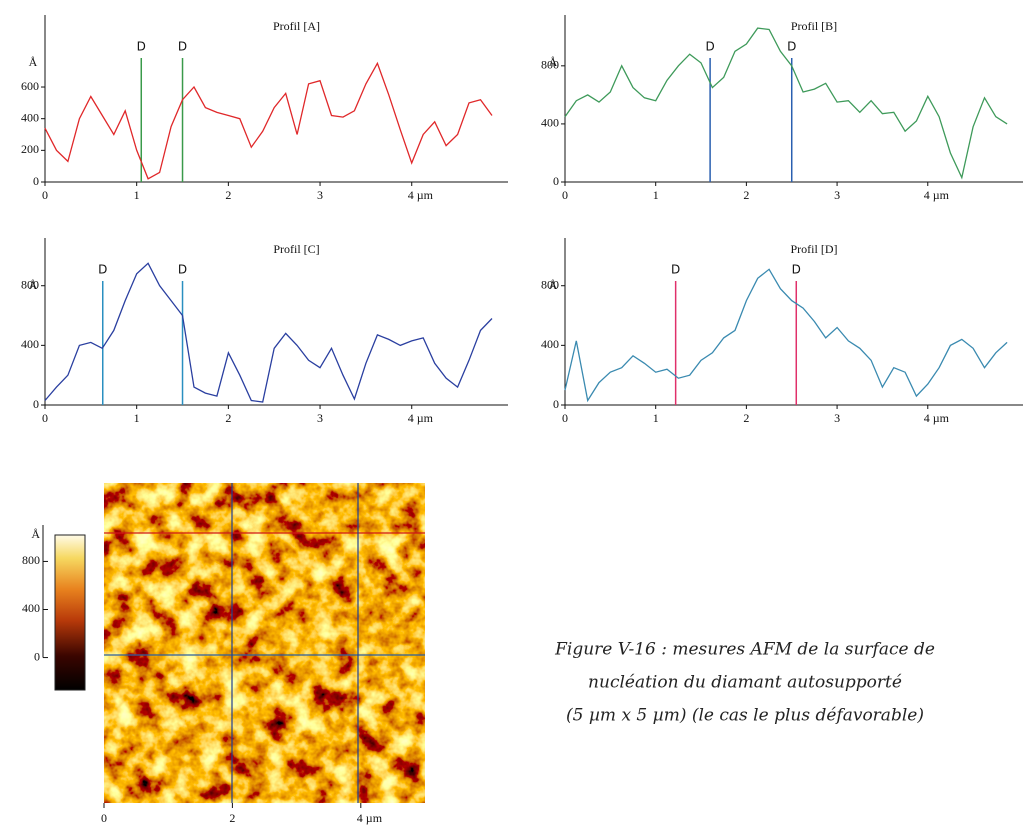 The width and height of the screenshot is (1028, 831). Describe the element at coordinates (296, 249) in the screenshot. I see `chart-title: Profil [C]` at that location.